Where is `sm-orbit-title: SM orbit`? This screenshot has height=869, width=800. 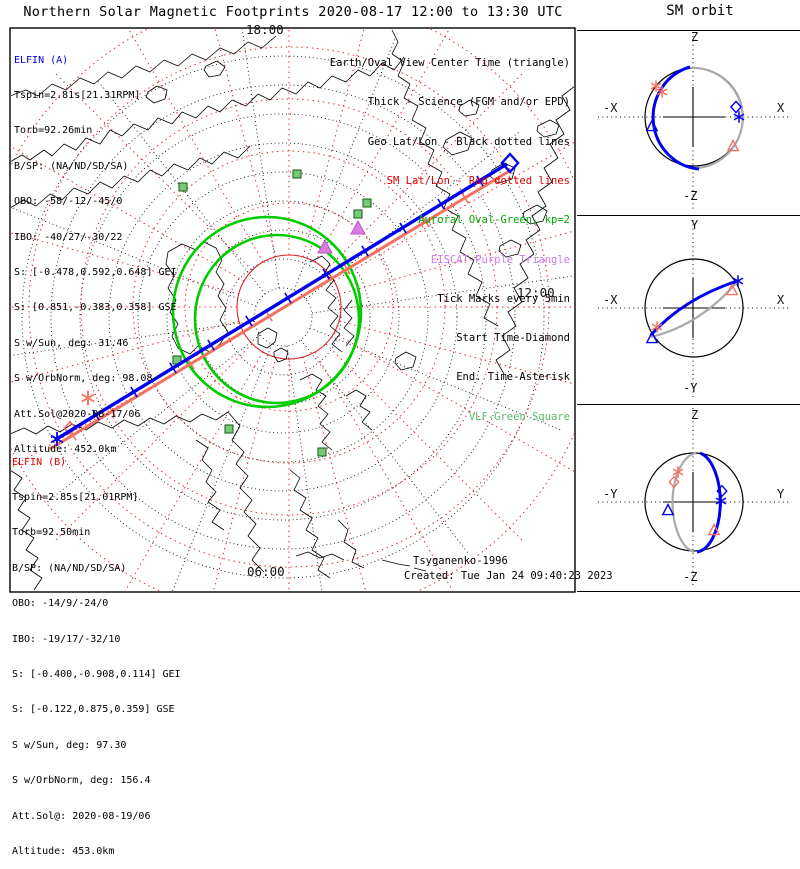
sm-orbit-title: SM orbit is located at coordinates (700, 11).